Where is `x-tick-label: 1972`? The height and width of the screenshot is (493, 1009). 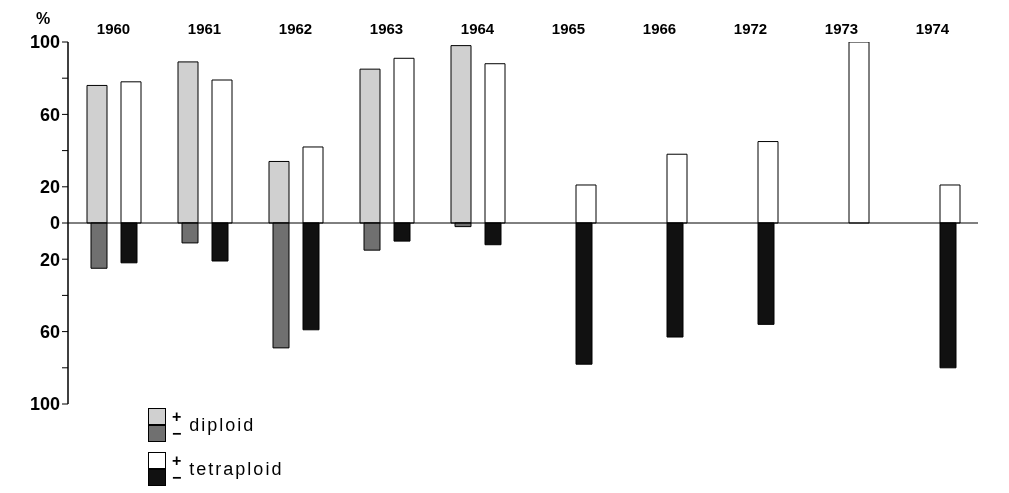 x-tick-label: 1972 is located at coordinates (750, 28).